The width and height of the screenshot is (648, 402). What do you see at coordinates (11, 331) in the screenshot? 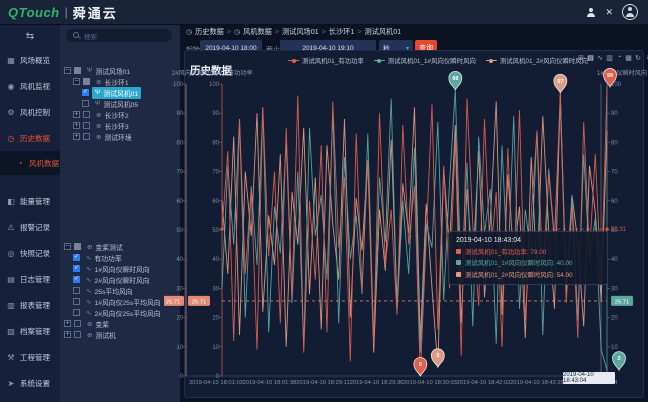
I see `archive-icon: ▧` at bounding box center [11, 331].